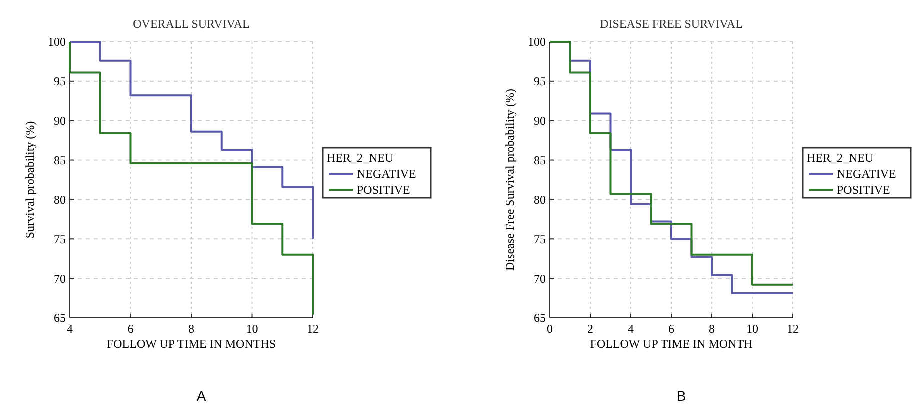  Describe the element at coordinates (591, 329) in the screenshot. I see `x-tick-label: 2` at that location.